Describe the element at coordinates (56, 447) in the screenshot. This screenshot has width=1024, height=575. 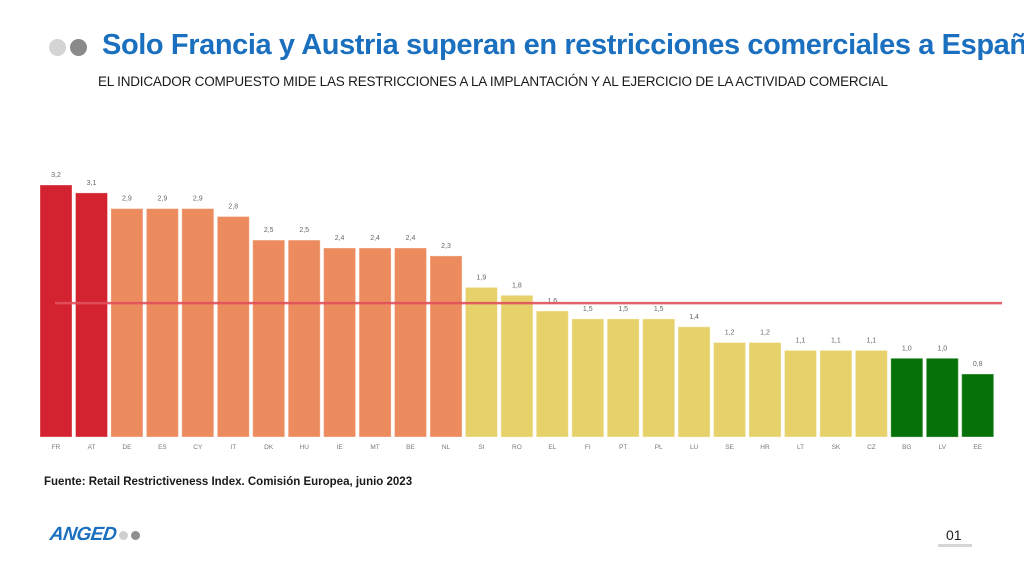
I see `x-tick-label-fr: FR` at that location.